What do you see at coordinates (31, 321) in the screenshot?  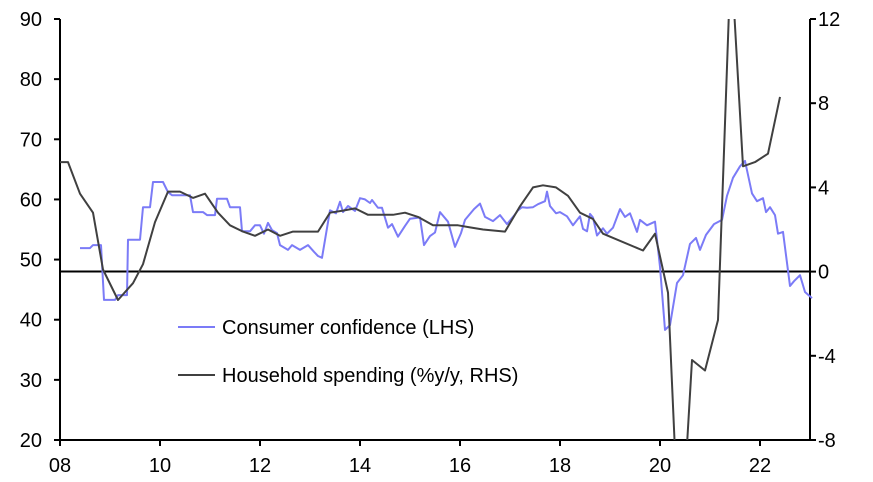 I see `y-left-tick-label: 40` at bounding box center [31, 321].